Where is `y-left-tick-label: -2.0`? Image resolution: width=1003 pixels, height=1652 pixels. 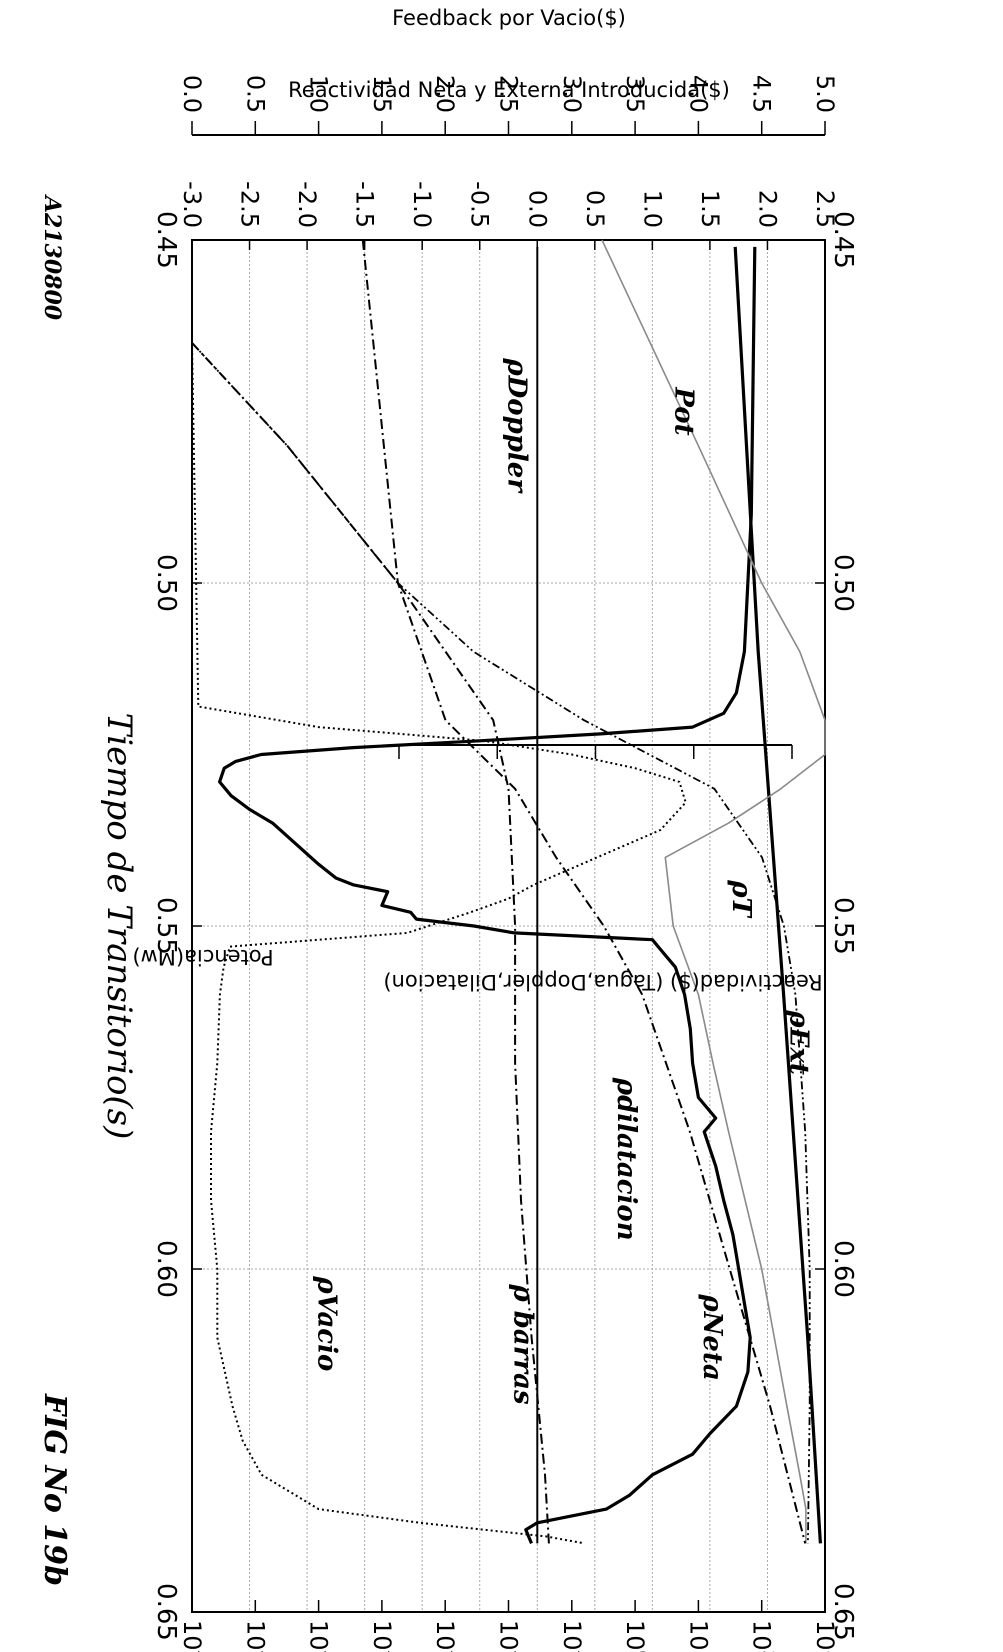
y-left-tick-label: -2.0 is located at coordinates (307, 204).